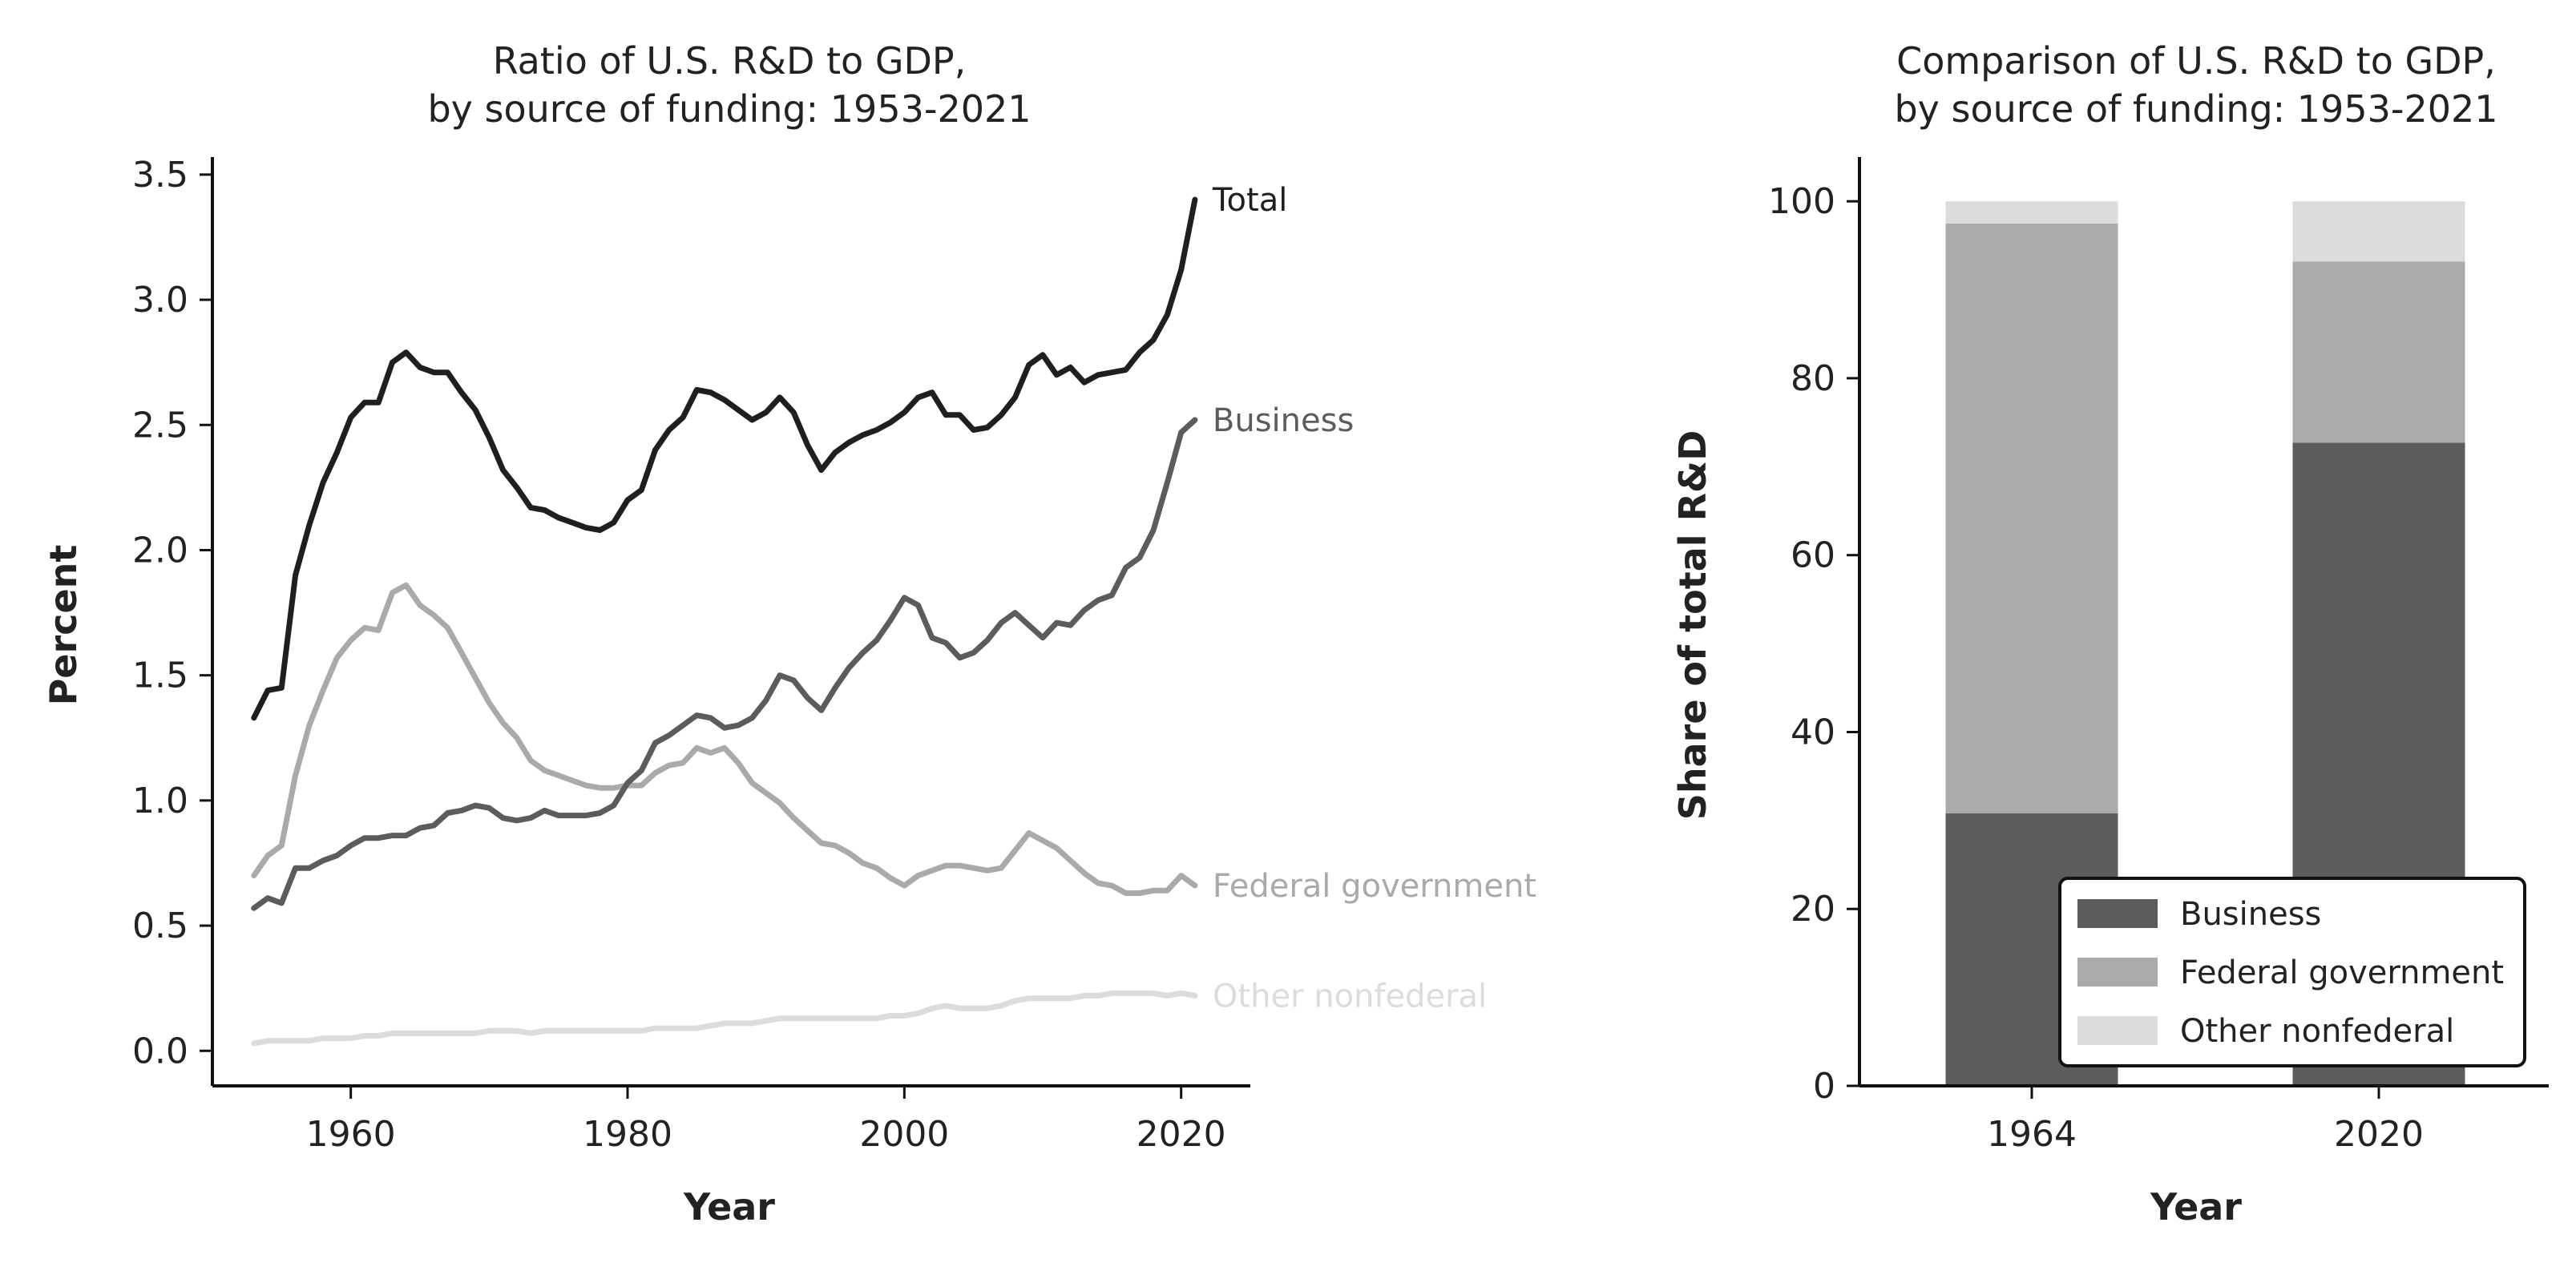  I want to click on legend-swatch-business, so click(2118, 913).